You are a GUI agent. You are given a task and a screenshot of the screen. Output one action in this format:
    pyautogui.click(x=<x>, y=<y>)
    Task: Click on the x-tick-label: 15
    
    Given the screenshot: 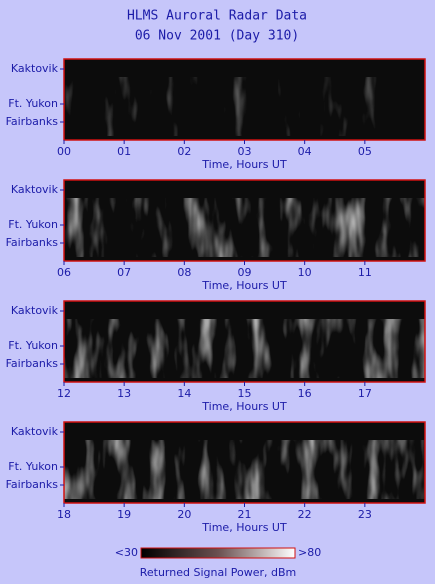 What is the action you would take?
    pyautogui.click(x=245, y=393)
    